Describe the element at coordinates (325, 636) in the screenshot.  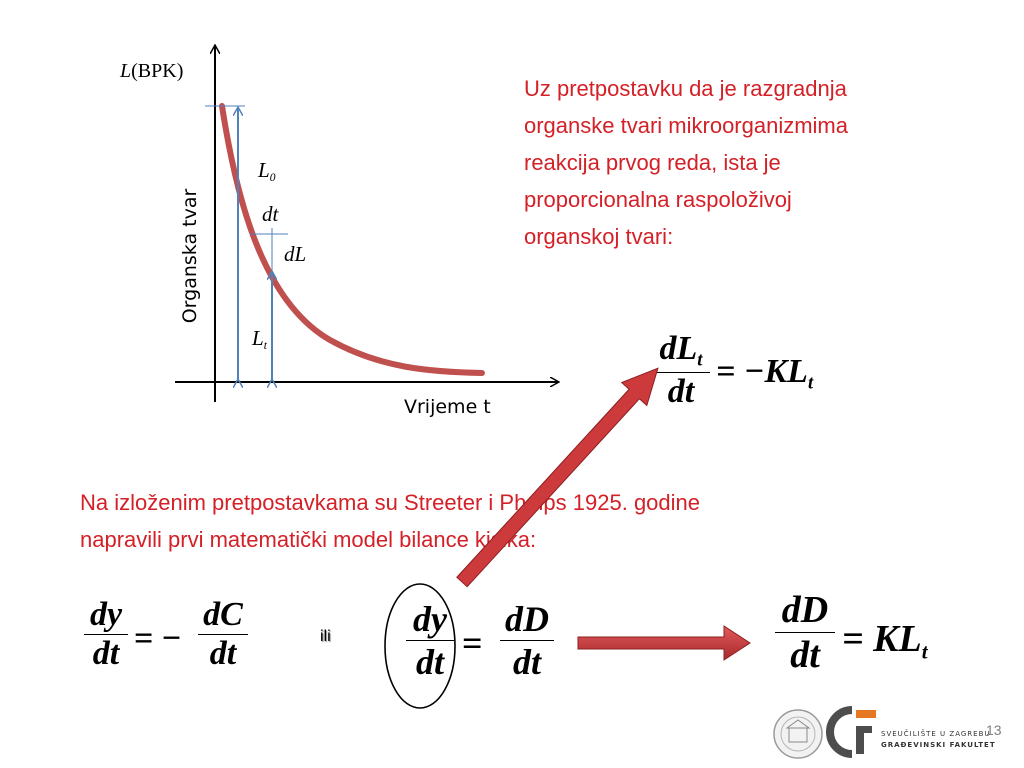
I see `connector-ili: ili` at that location.